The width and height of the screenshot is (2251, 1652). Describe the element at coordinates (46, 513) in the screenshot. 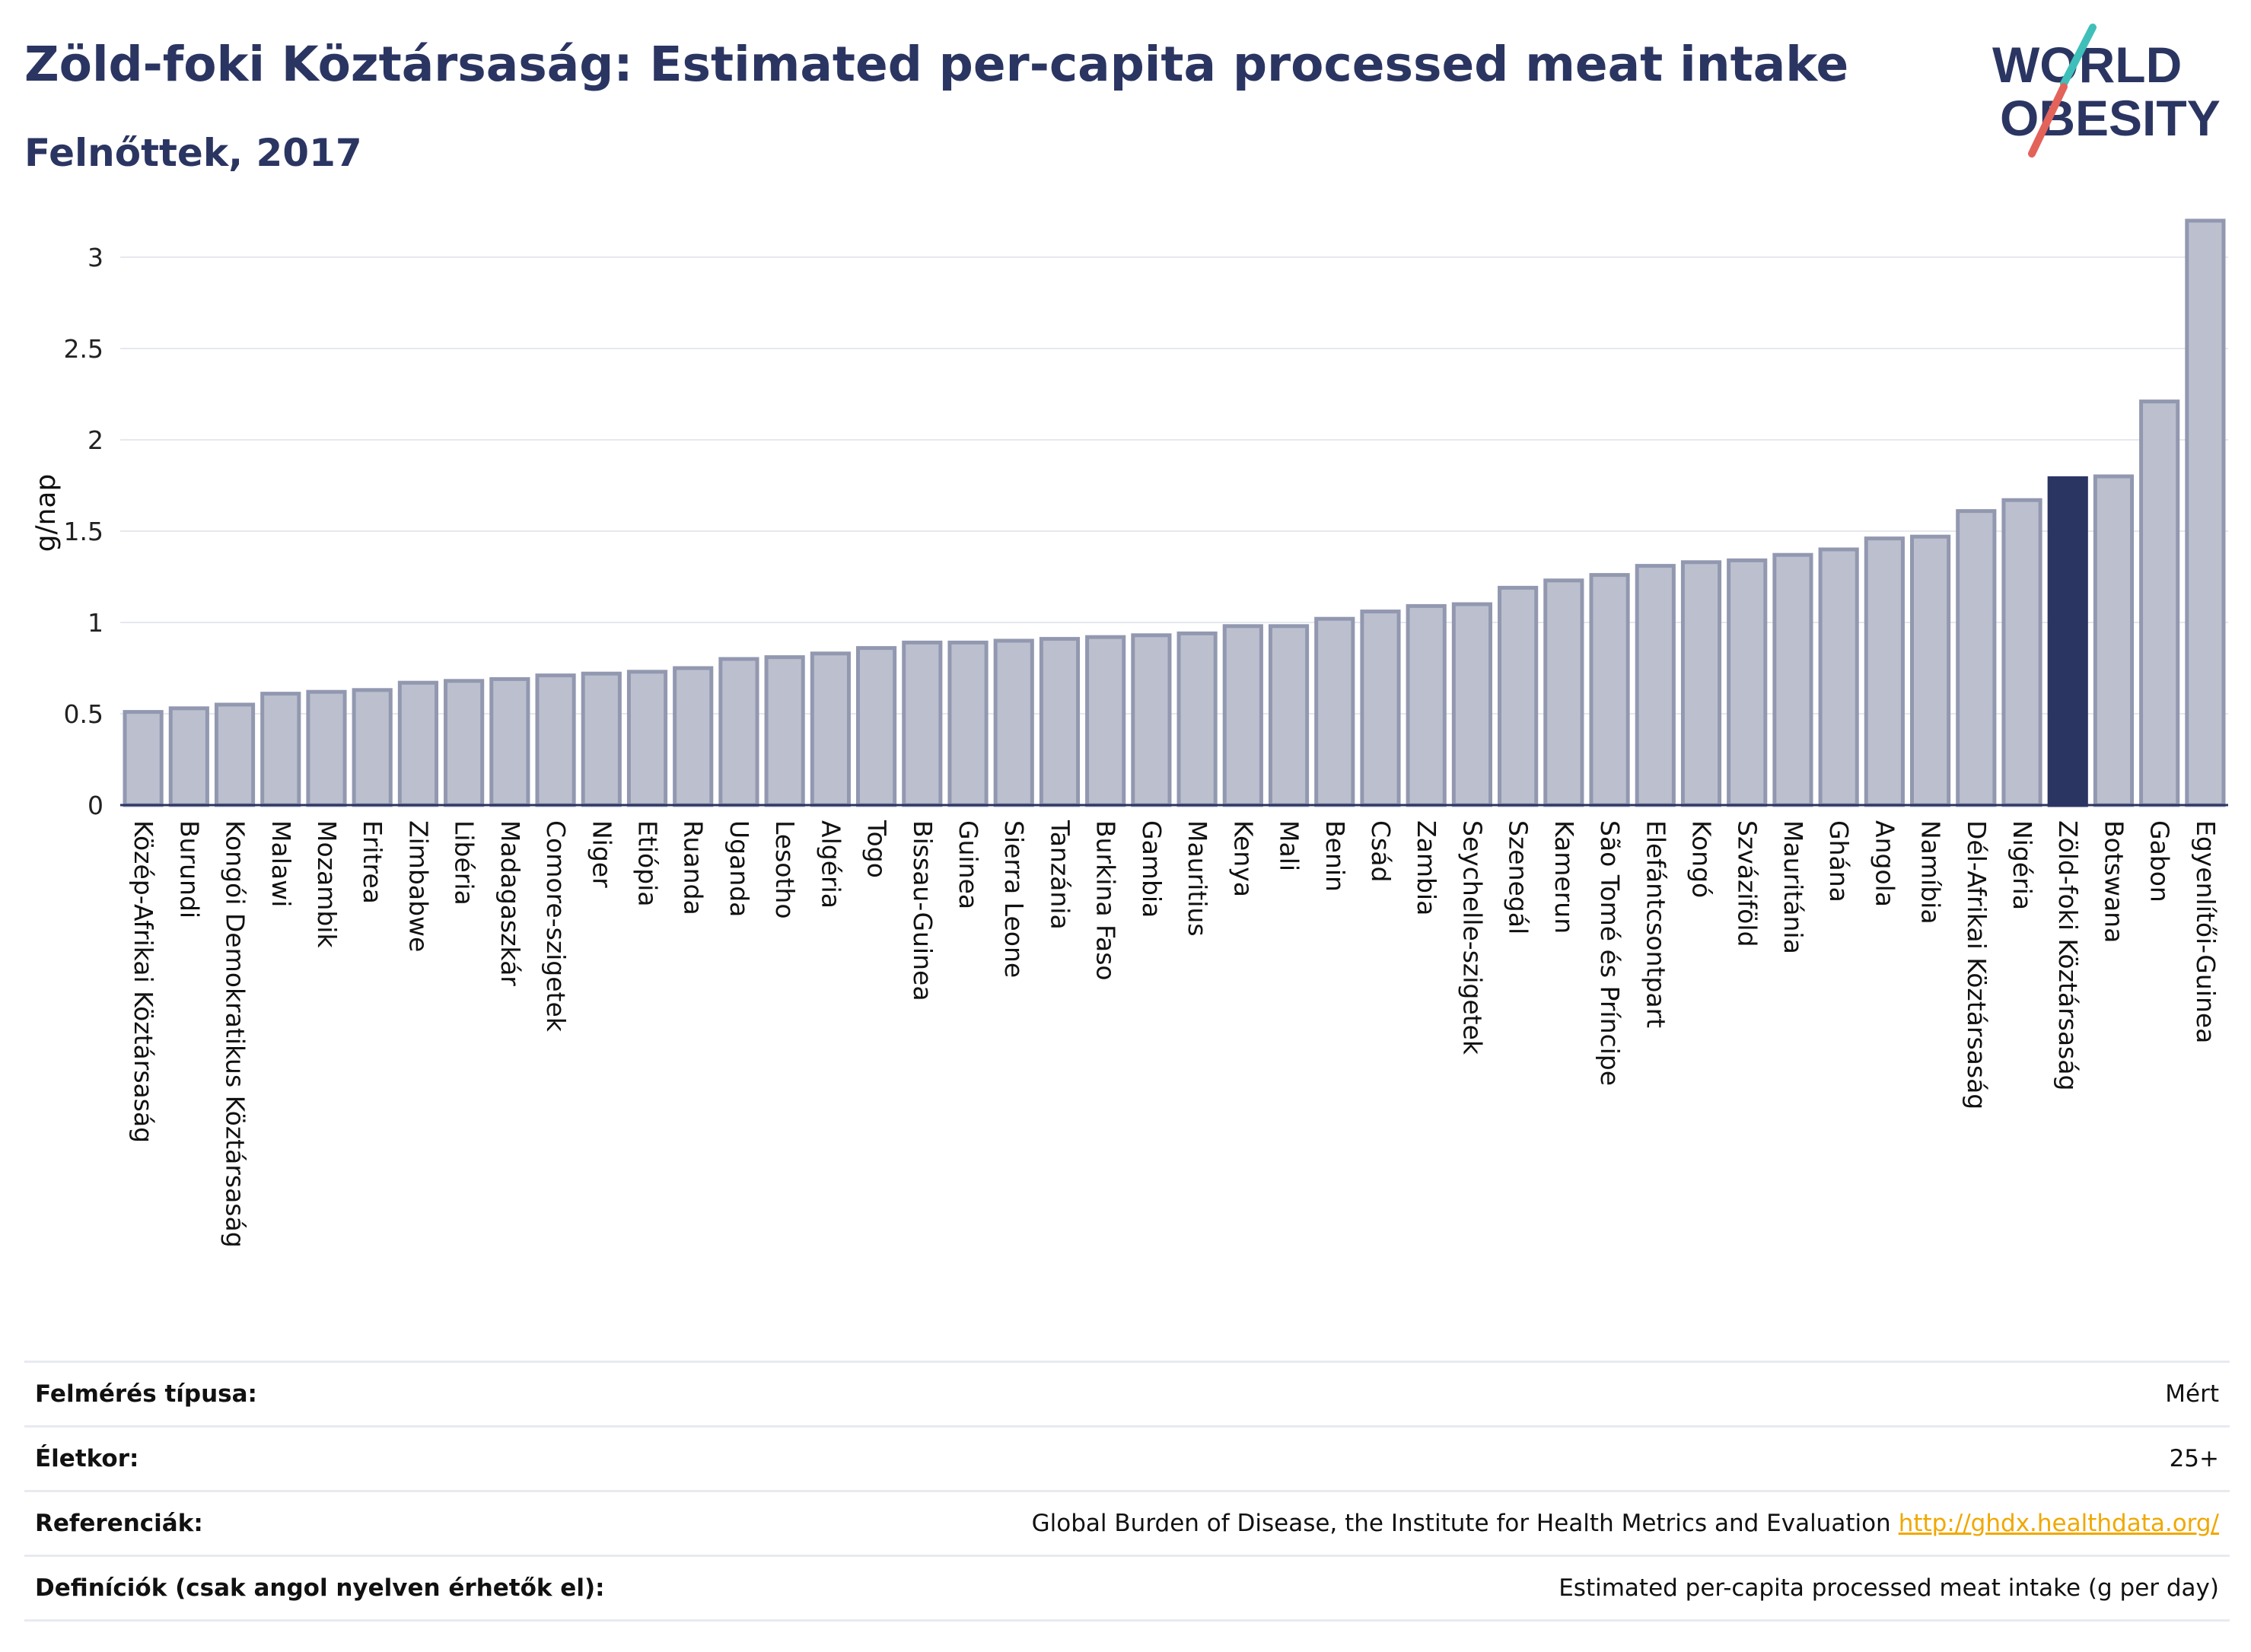

I see `y-axis-label: g/nap` at that location.